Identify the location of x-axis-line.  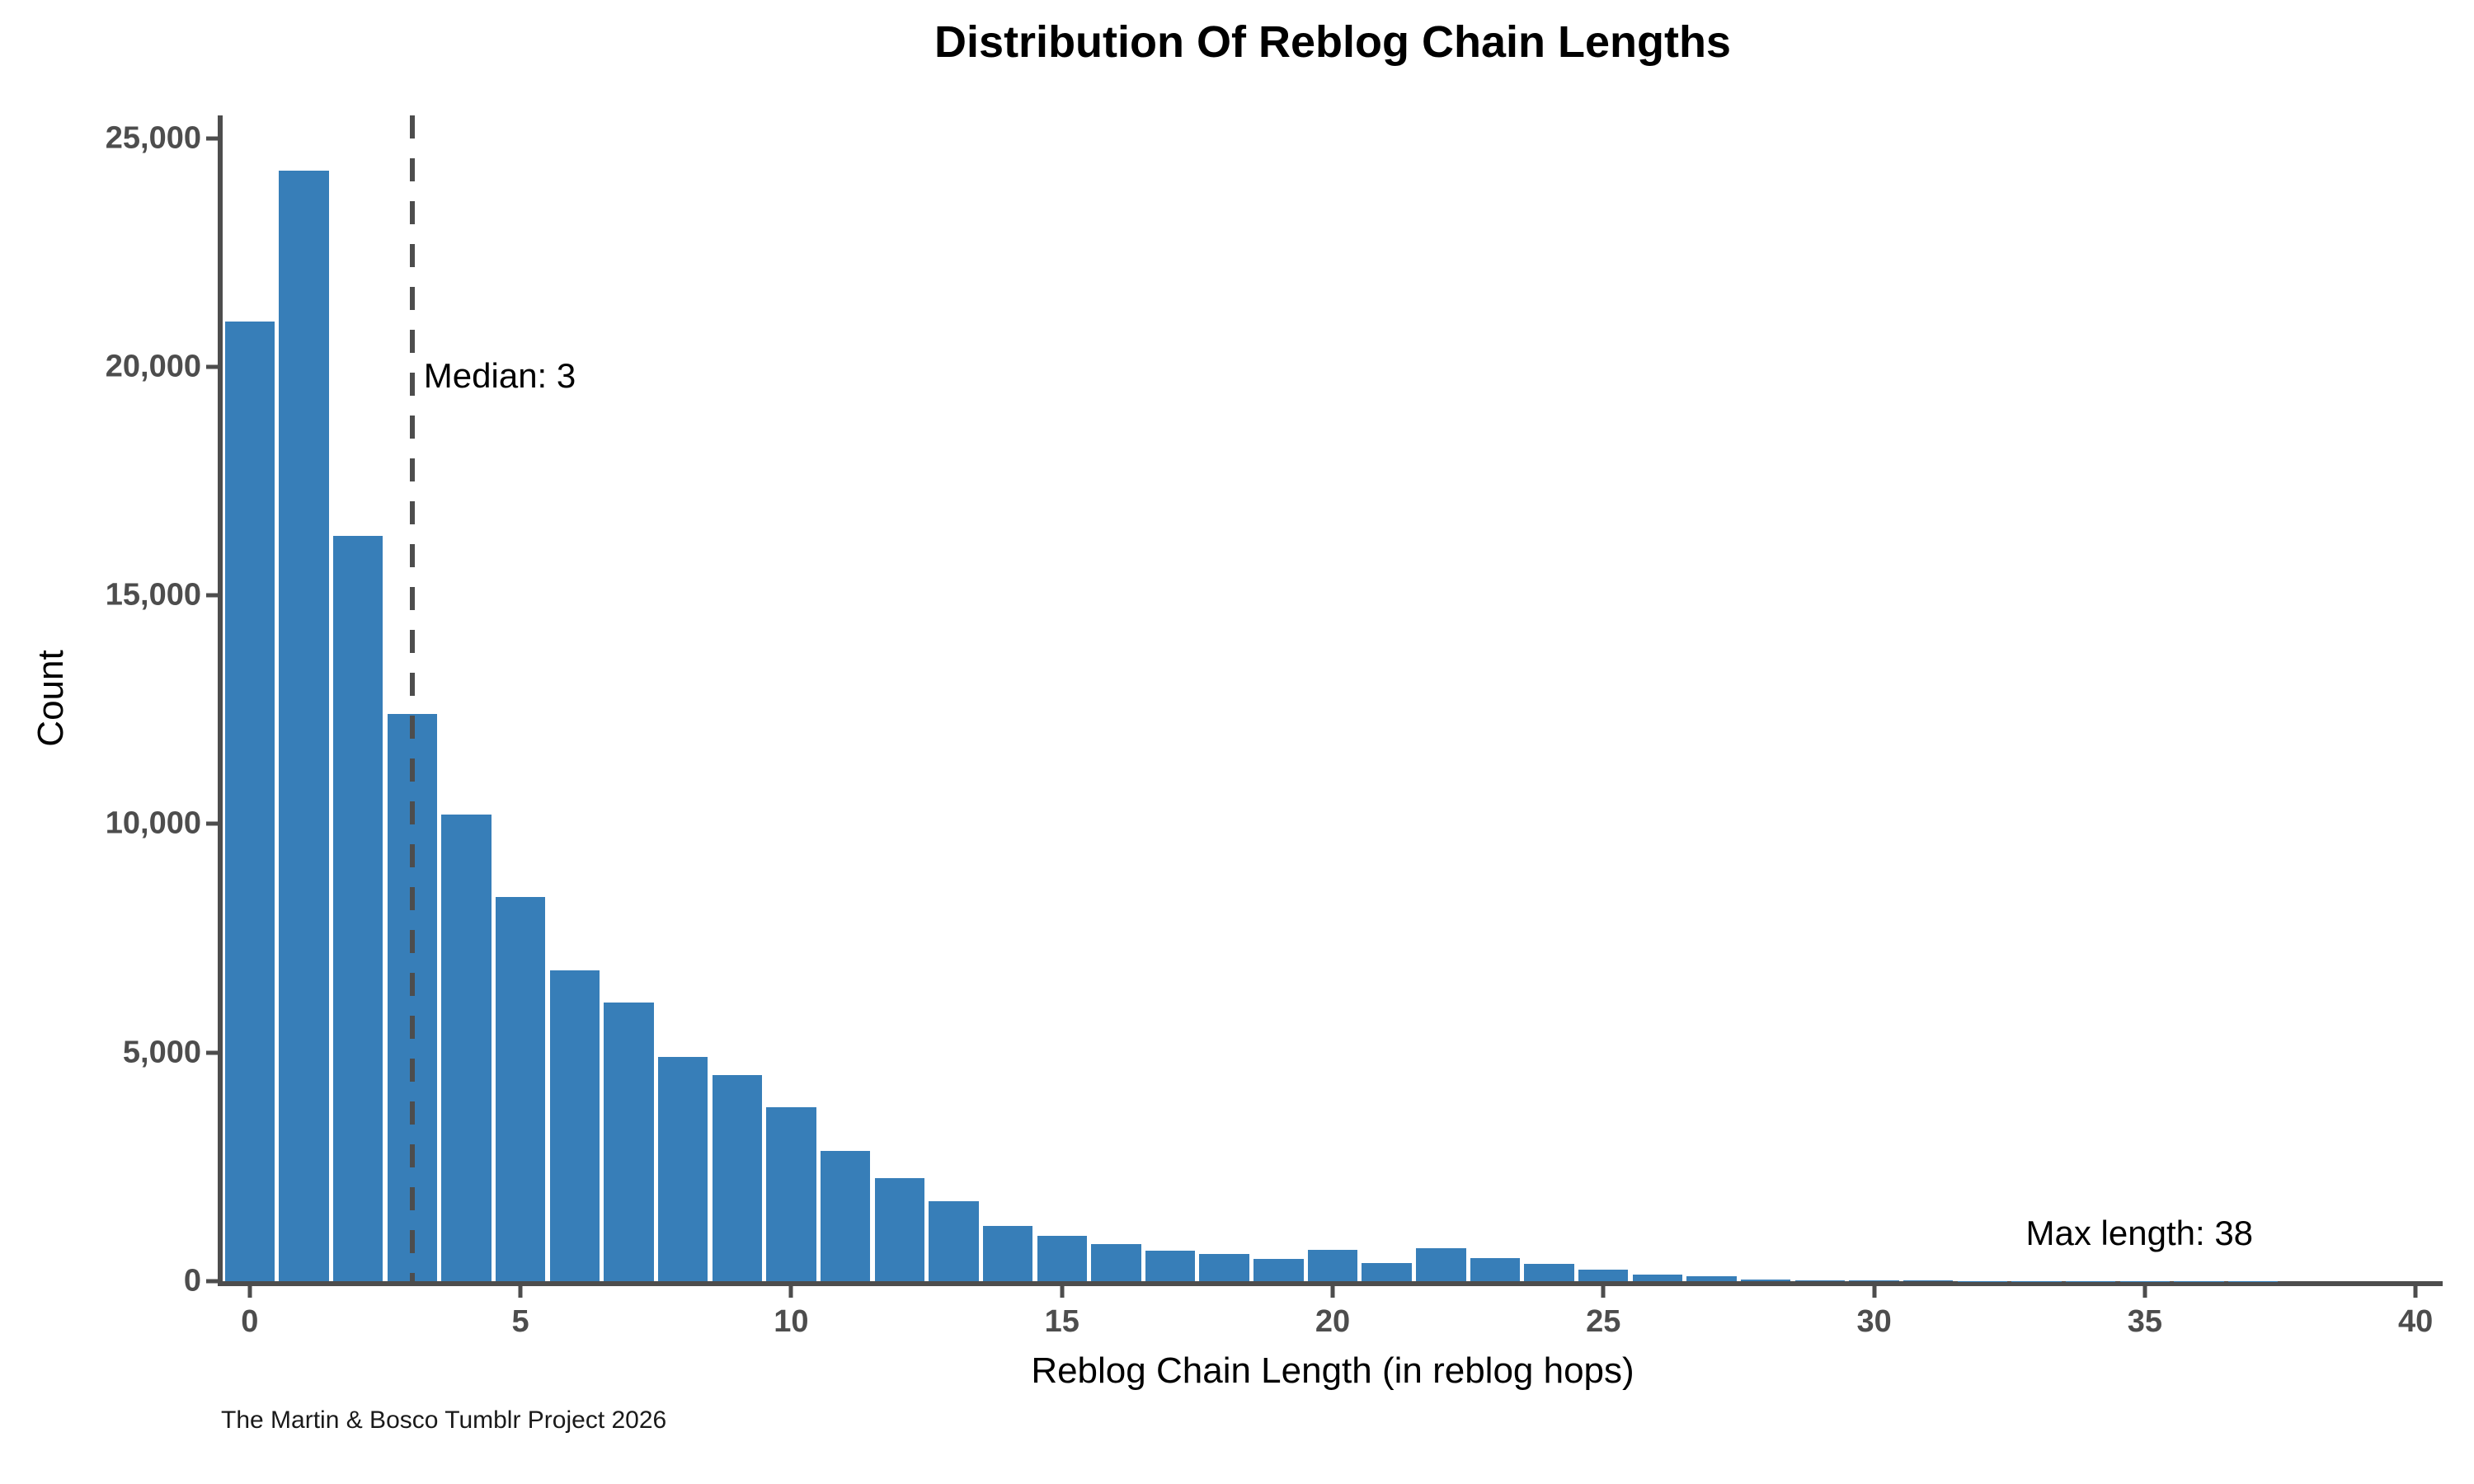
(1330, 1283).